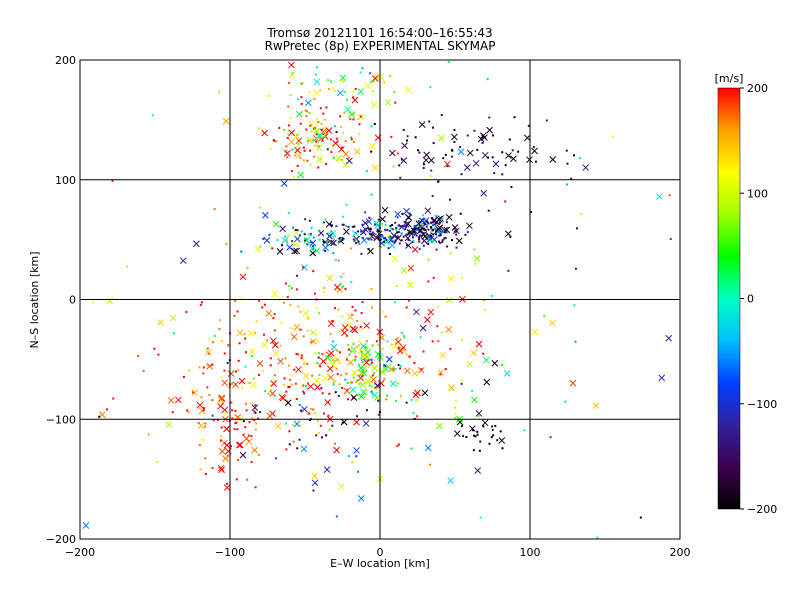  Describe the element at coordinates (758, 299) in the screenshot. I see `colorbar-ticks: 200 100 0 −100 −200` at that location.